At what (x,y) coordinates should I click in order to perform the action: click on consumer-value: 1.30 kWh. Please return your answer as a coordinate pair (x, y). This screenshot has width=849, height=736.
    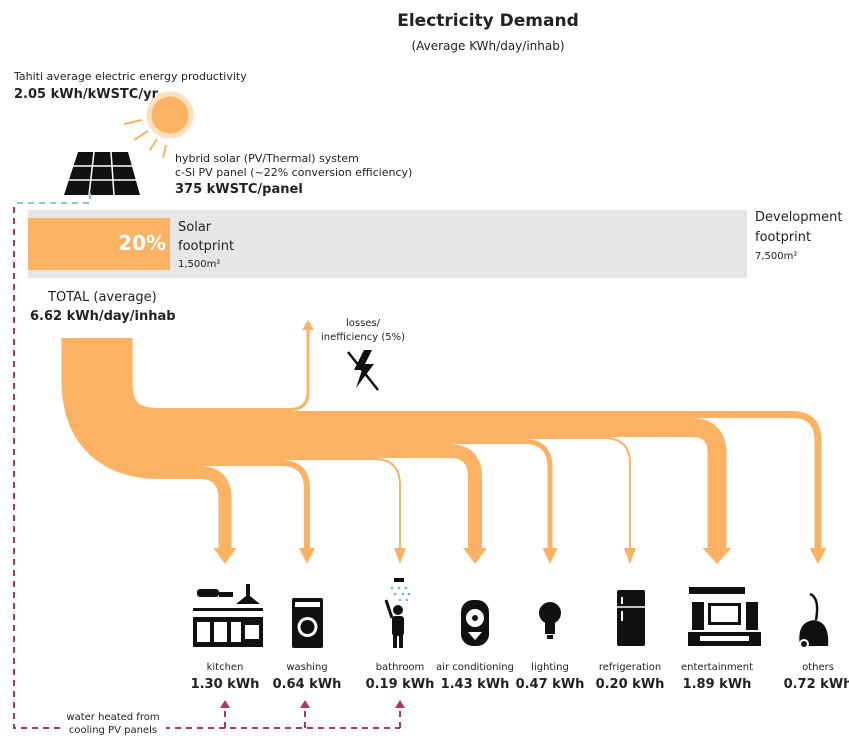
    Looking at the image, I should click on (225, 684).